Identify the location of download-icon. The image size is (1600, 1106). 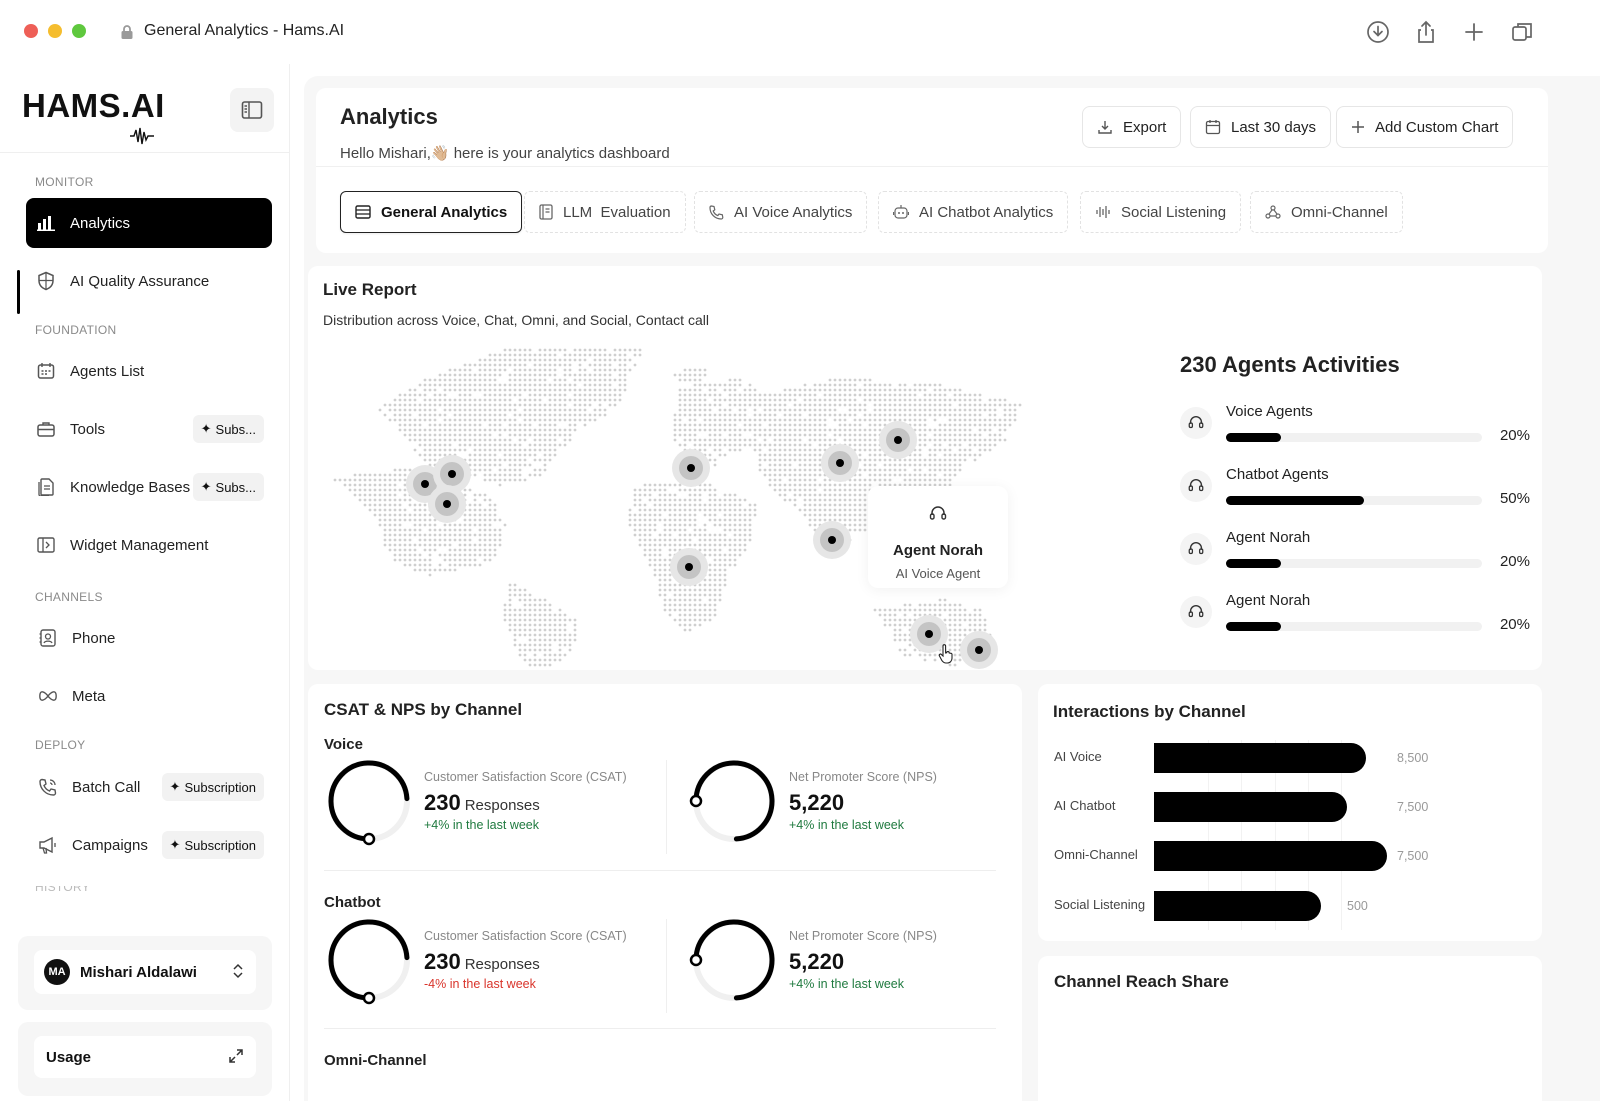
(1378, 32).